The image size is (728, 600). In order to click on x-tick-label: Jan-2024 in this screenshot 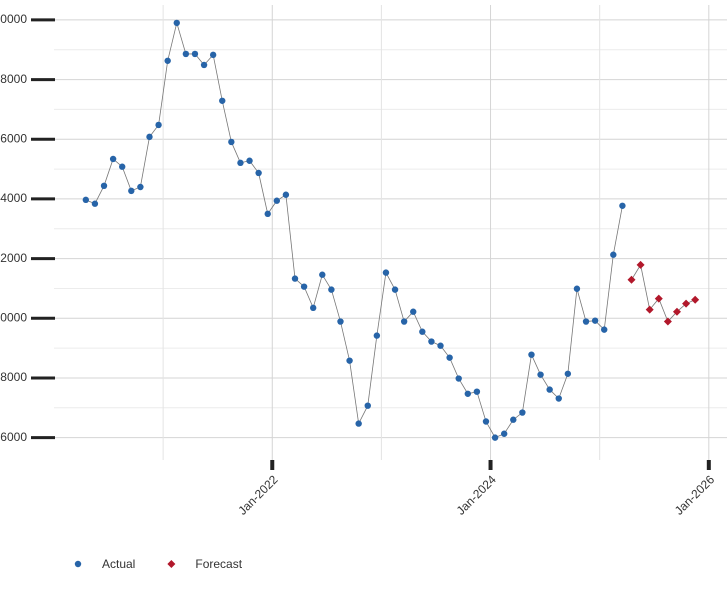, I will do `click(477, 495)`.